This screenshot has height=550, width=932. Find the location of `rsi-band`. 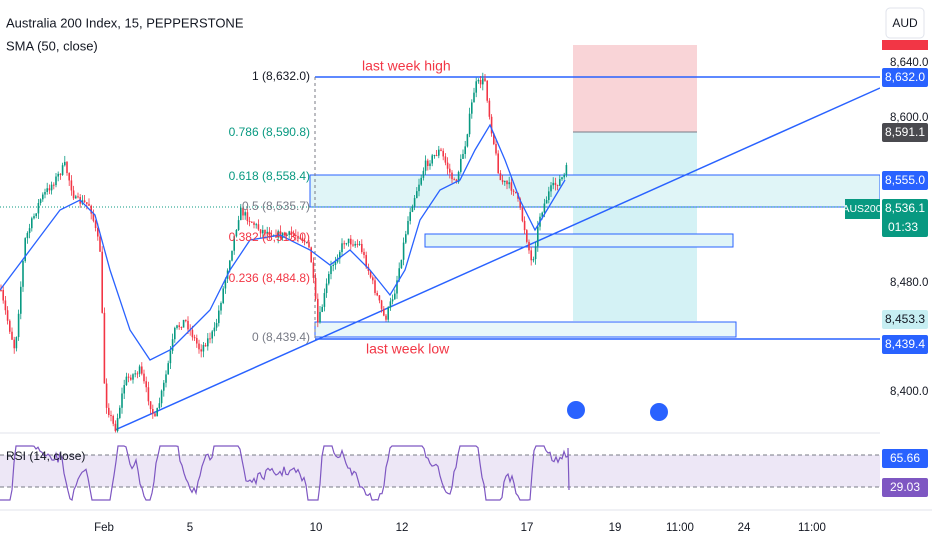

rsi-band is located at coordinates (440, 471).